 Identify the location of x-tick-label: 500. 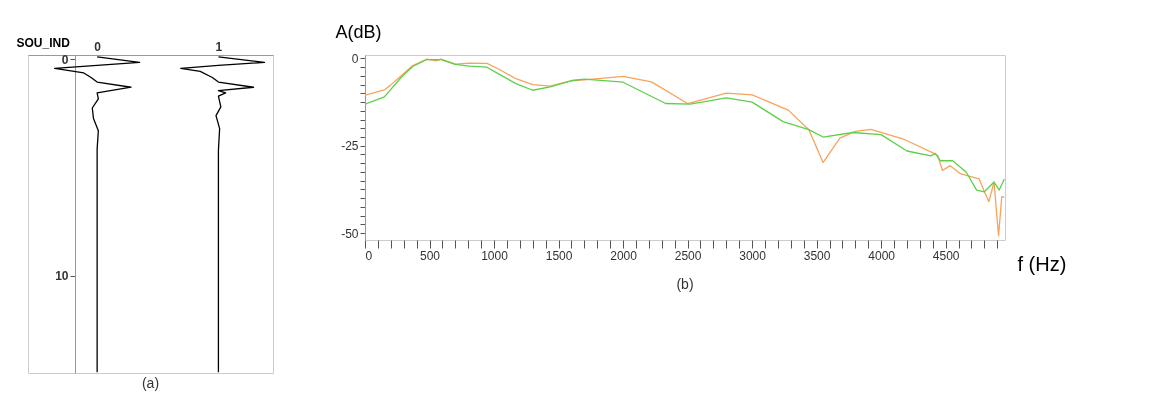
(430, 255).